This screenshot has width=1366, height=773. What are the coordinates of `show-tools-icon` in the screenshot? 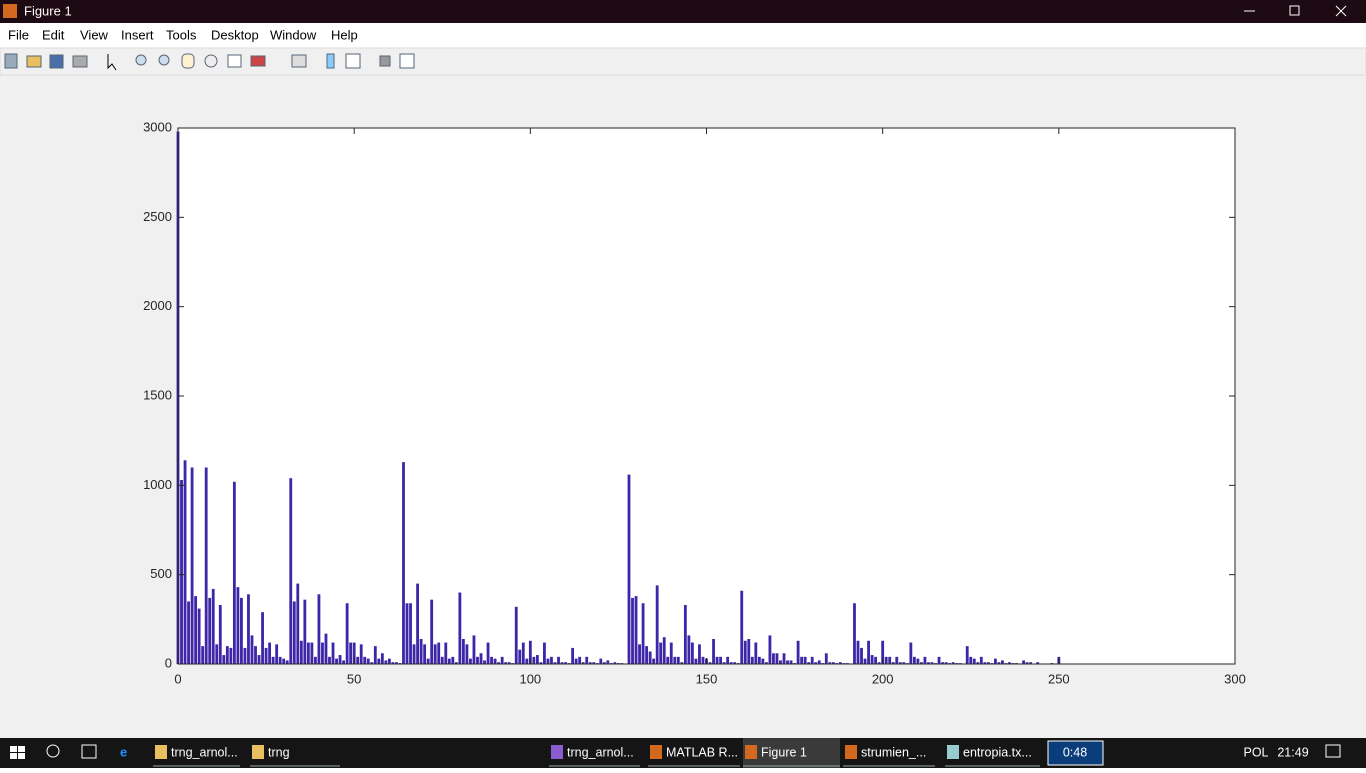 It's located at (407, 61).